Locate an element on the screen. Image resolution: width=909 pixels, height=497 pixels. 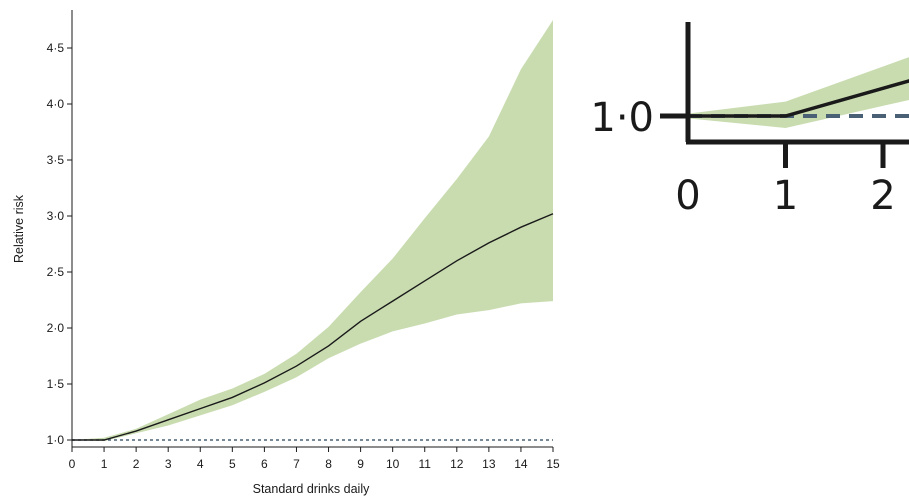
x-tick-label: 5 is located at coordinates (232, 464).